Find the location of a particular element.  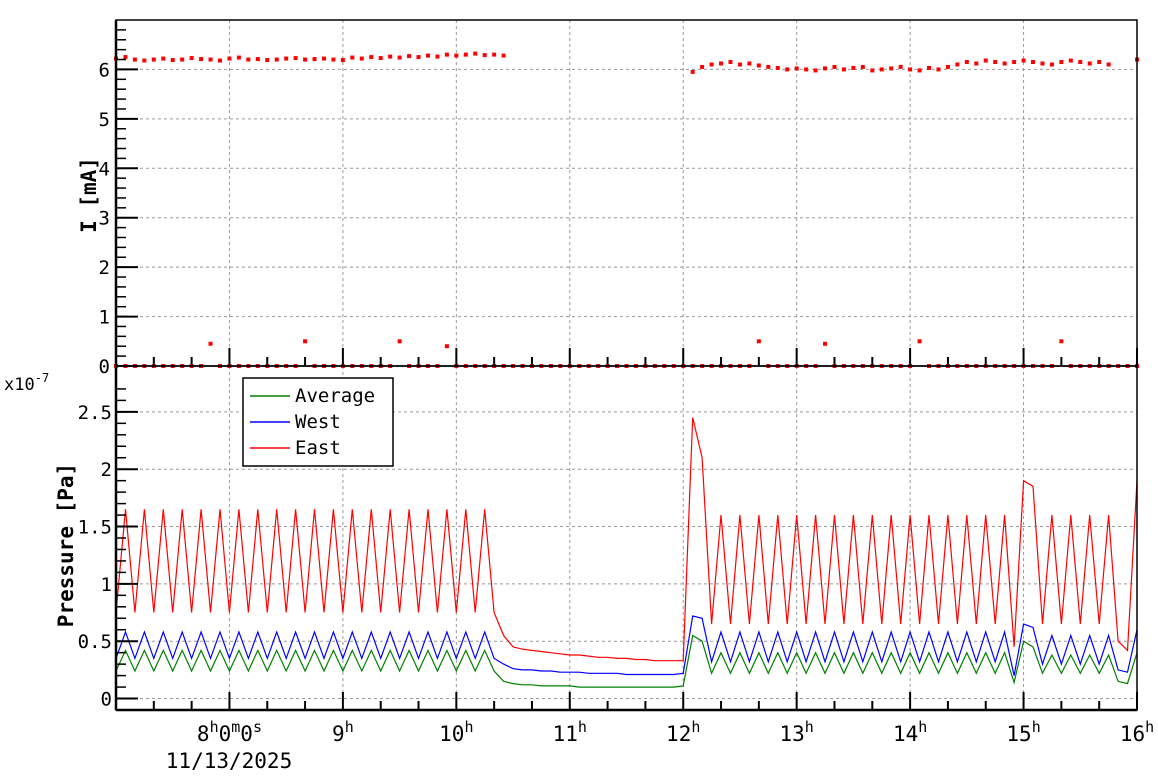

x-tick-label: 15h is located at coordinates (1023, 732).